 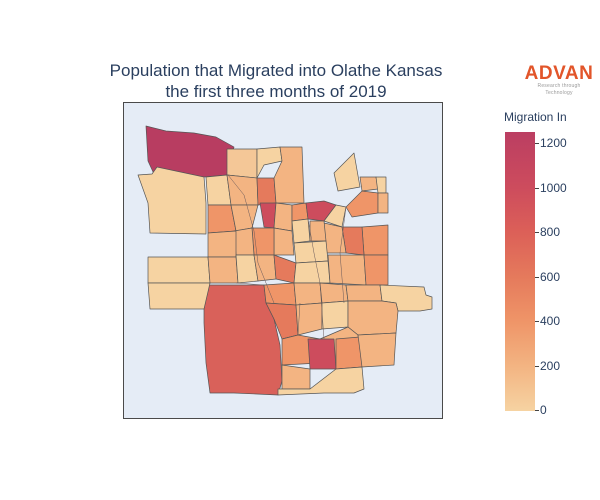 What do you see at coordinates (276, 91) in the screenshot?
I see `map-title-line-2: the first three months of 2019` at bounding box center [276, 91].